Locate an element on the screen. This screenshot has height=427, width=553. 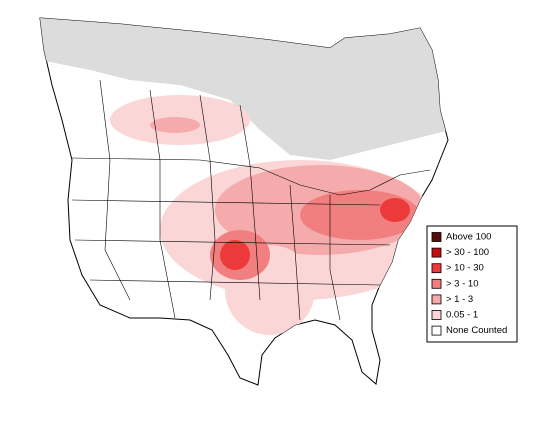
legend-label: Above 100 is located at coordinates (468, 237).